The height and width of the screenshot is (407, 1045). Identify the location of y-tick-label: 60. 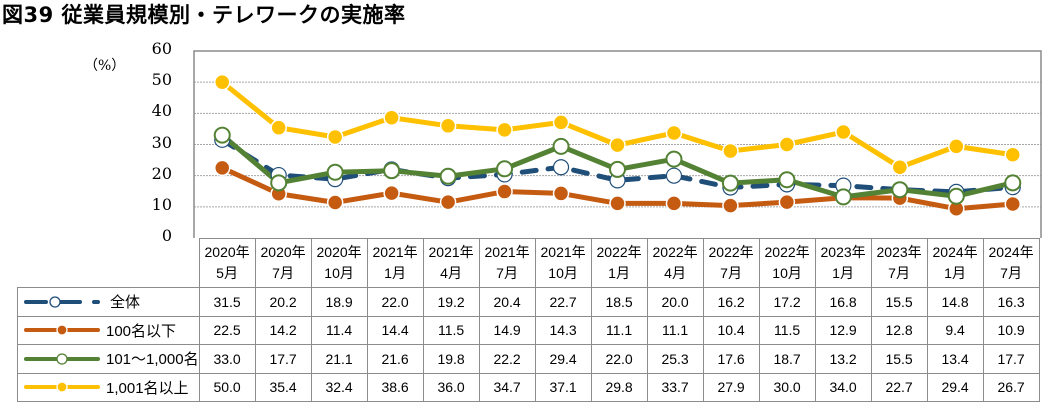
(161, 48).